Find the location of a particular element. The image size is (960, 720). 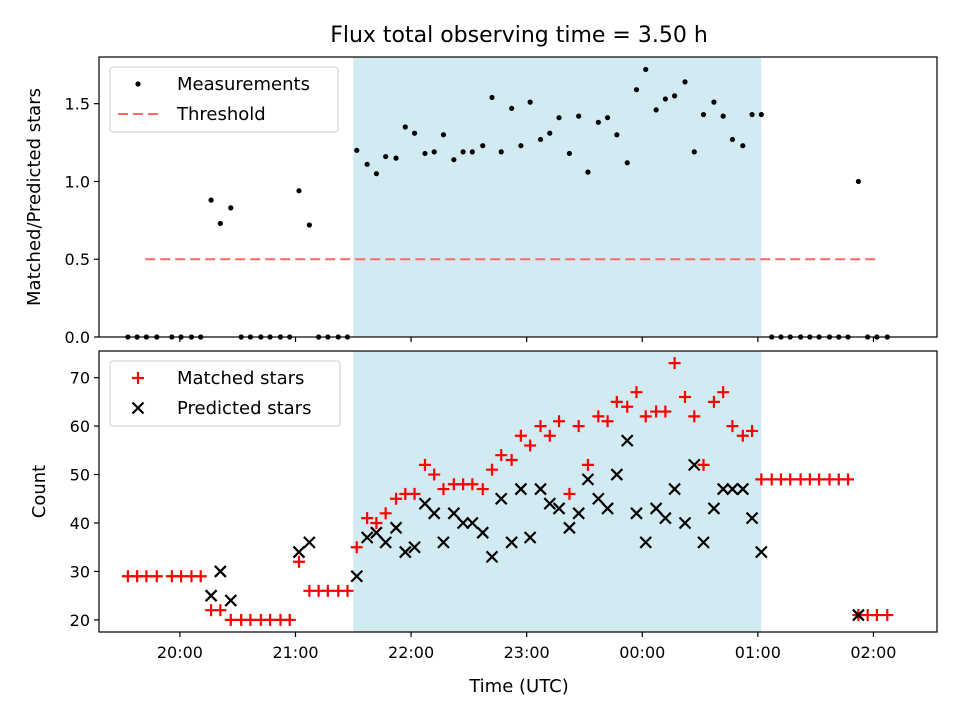

chart-title: Flux total observing time = 3.50 h is located at coordinates (519, 35).